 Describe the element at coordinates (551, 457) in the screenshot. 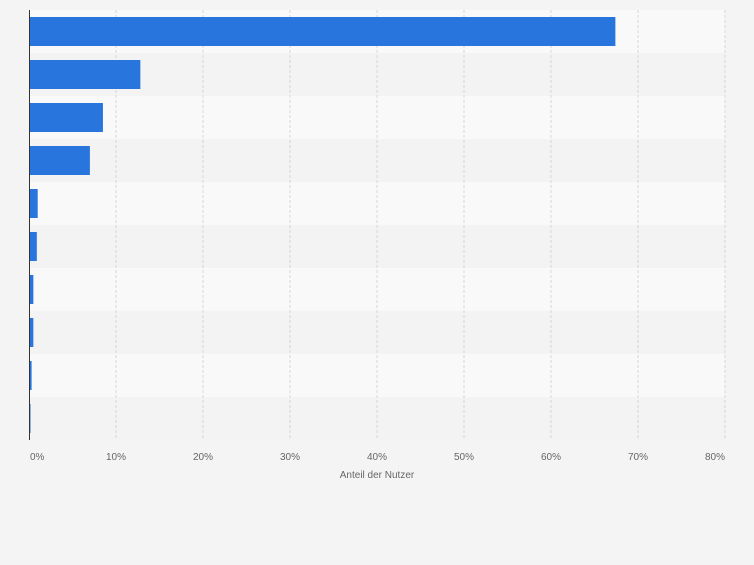

I see `x-tick-label: 60%` at that location.